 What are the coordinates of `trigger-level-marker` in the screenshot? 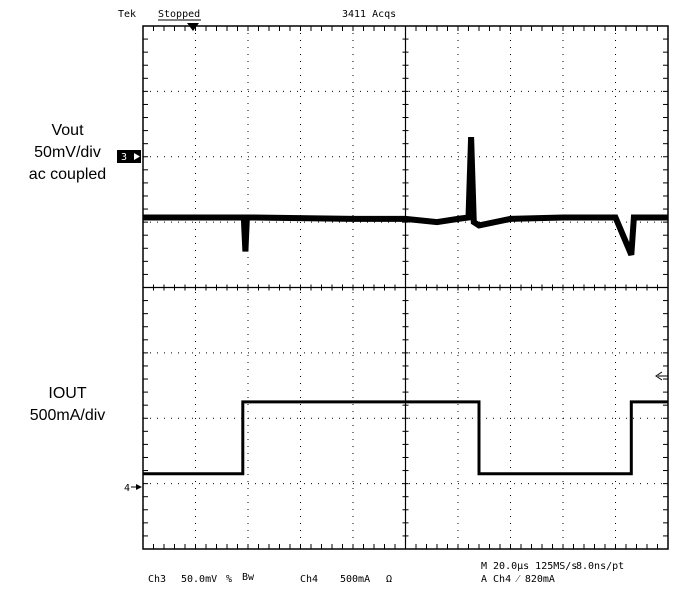 It's located at (661, 376).